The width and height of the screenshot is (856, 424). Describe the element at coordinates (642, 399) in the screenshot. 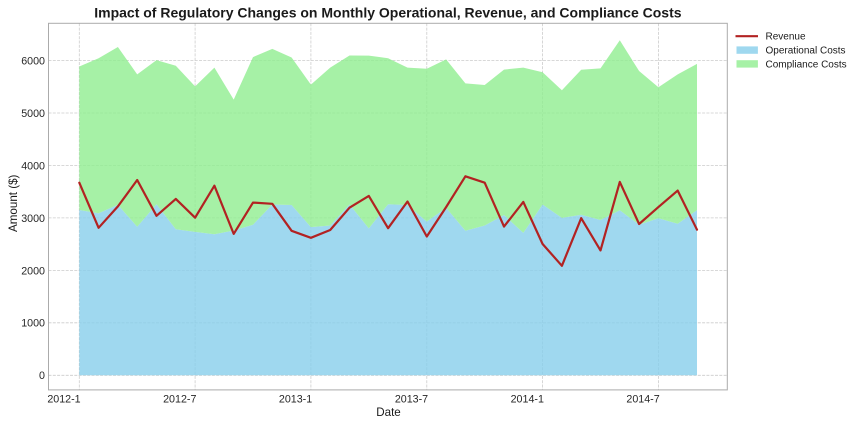

I see `svg-text: 2014-7` at that location.